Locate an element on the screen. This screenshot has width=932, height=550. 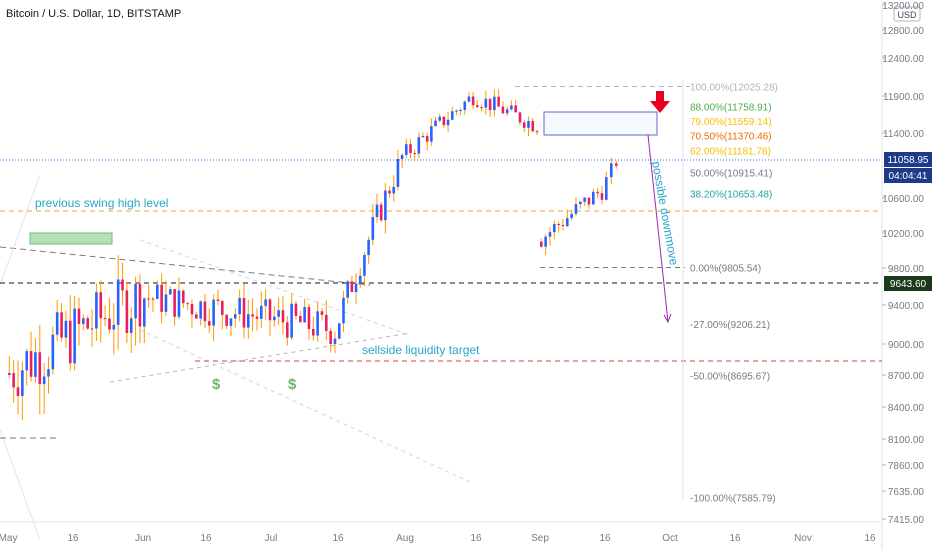
level-tag is located at coordinates (908, 283).